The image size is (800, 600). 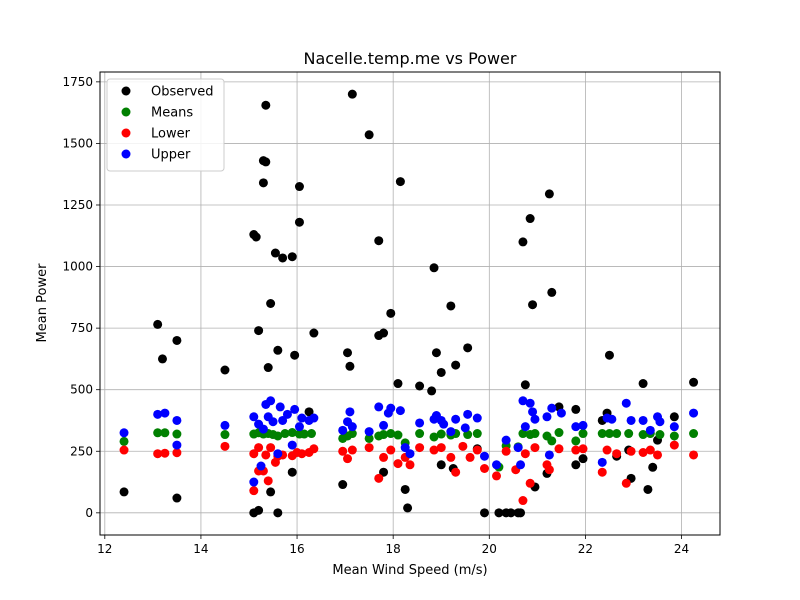 I want to click on y-tick-label: 750, so click(x=81, y=328).